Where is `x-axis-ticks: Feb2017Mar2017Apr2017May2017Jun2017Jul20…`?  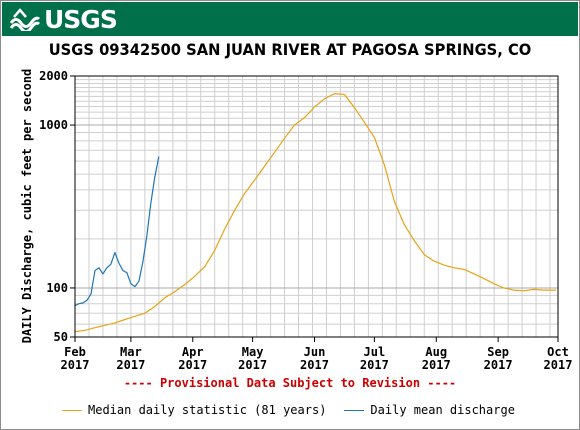
x-axis-ticks: Feb2017Mar2017Apr2017May2017Jun2017Jul20… is located at coordinates (317, 354).